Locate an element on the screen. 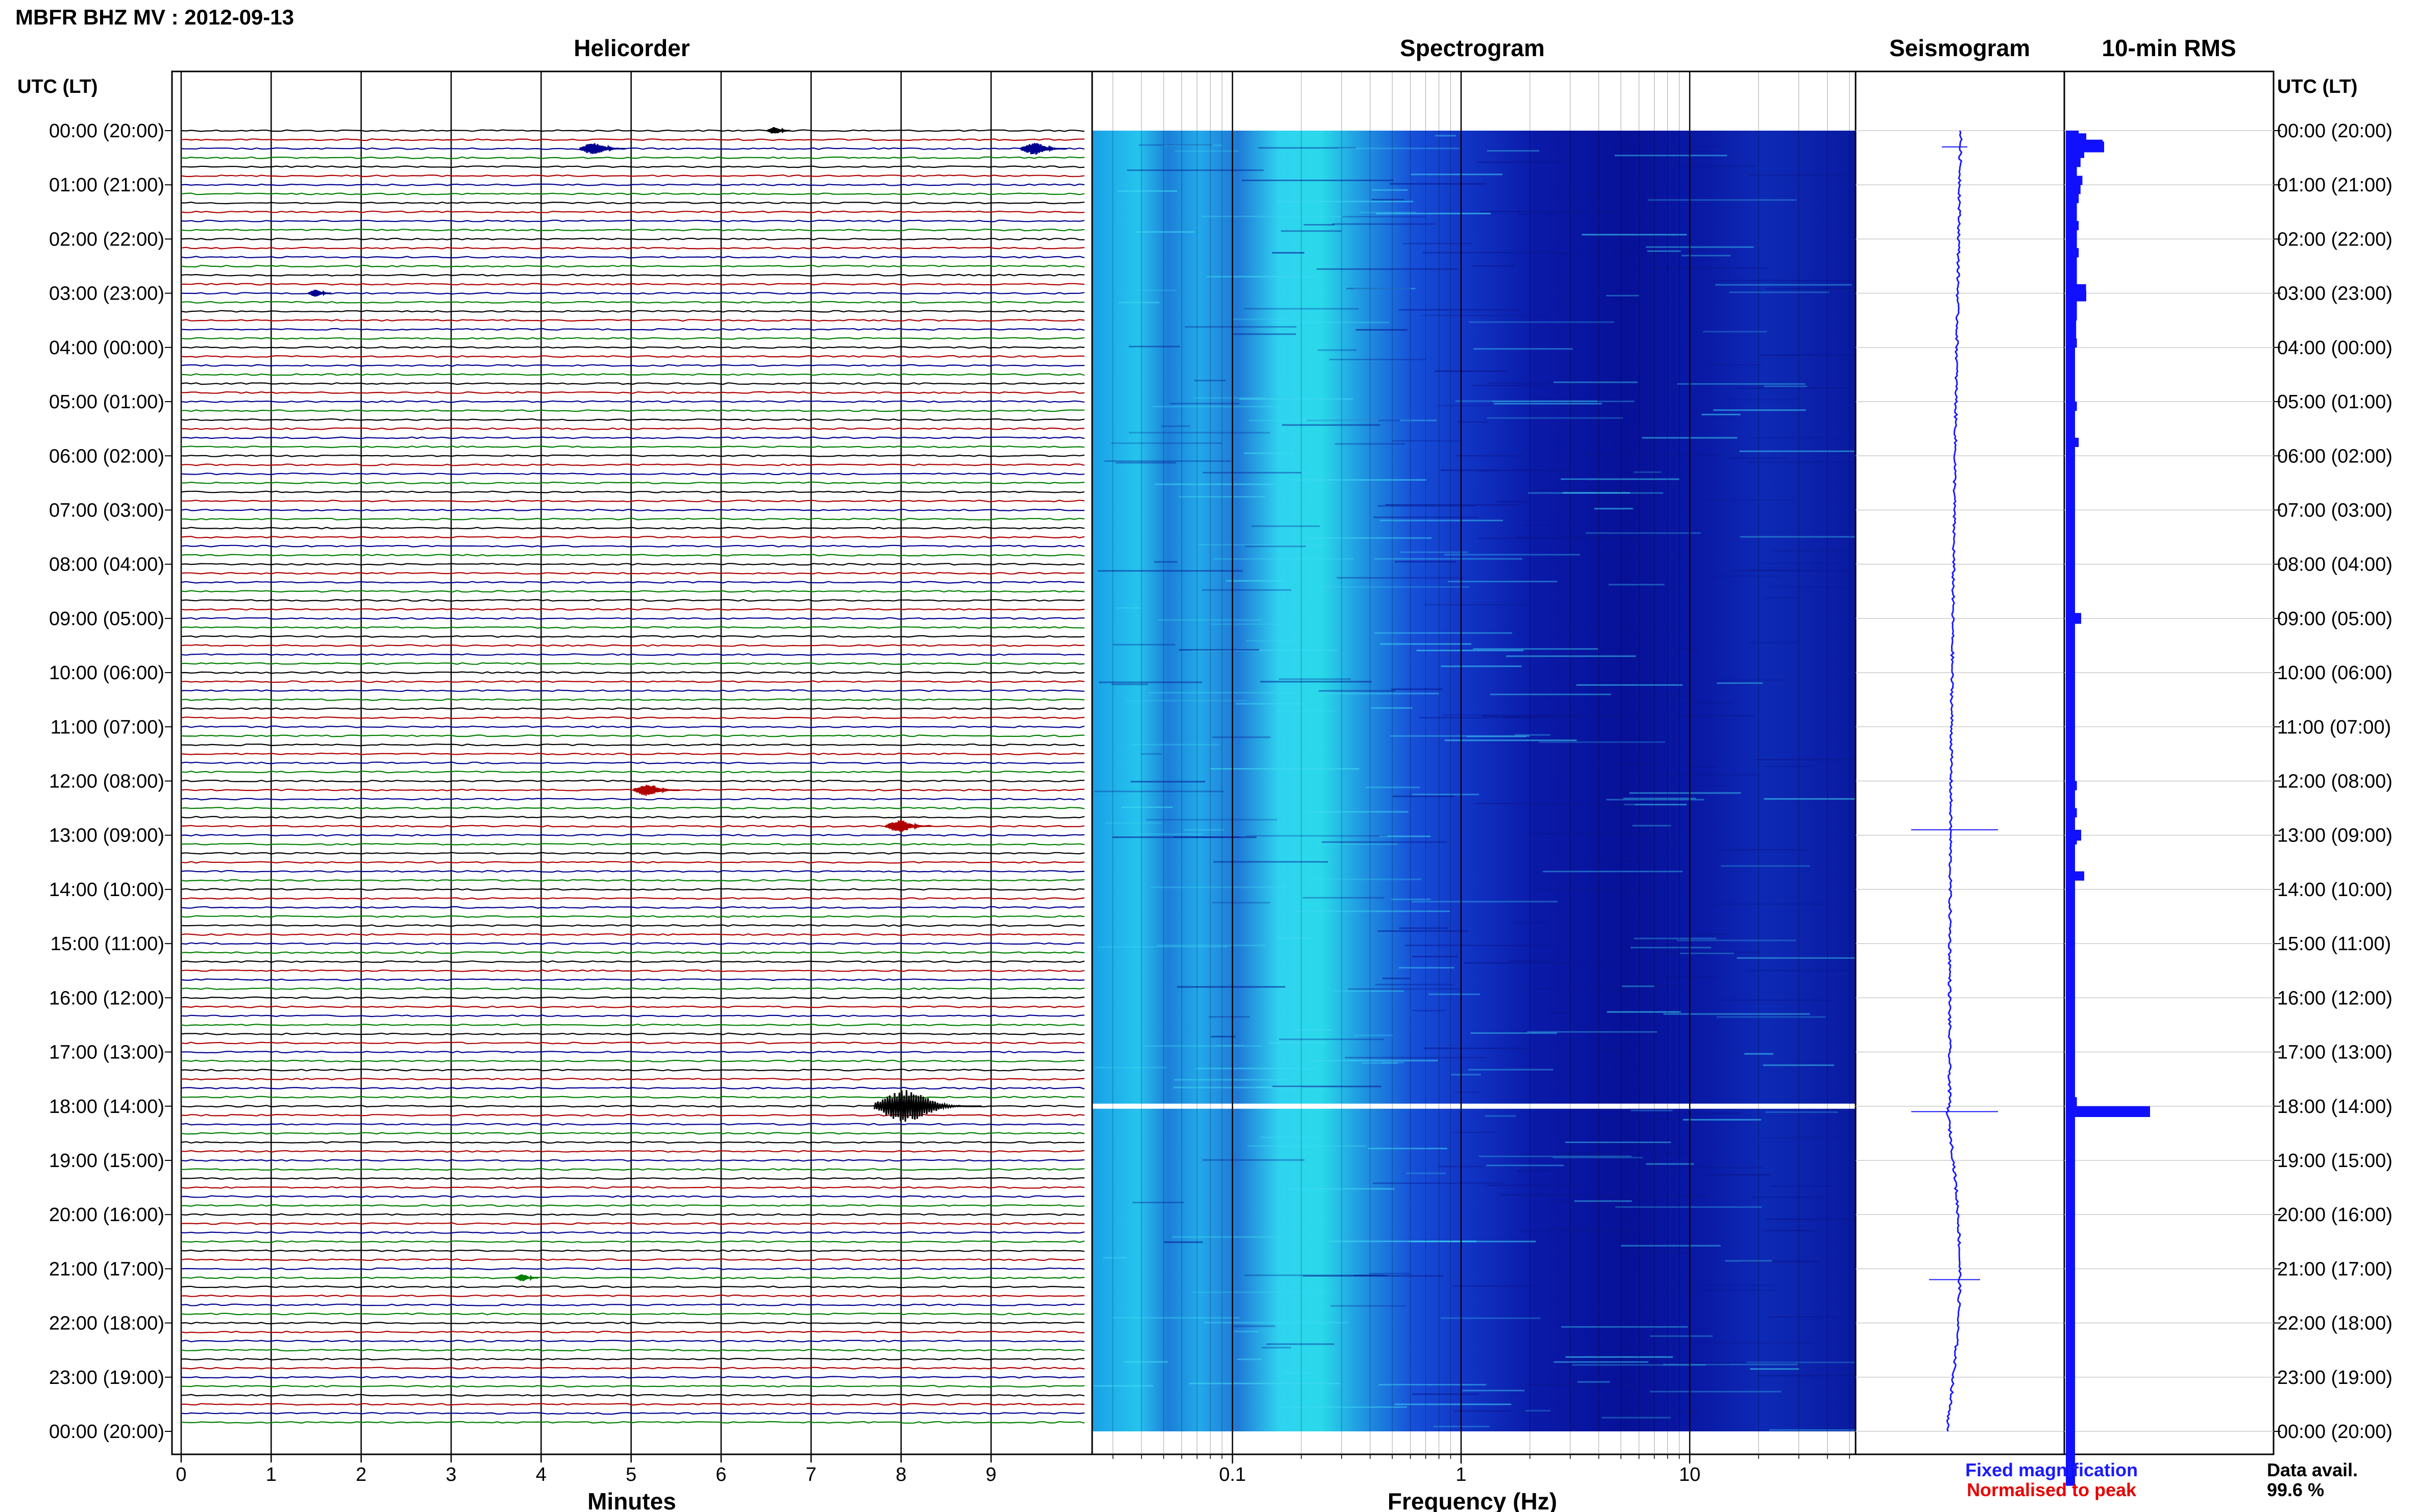 The image size is (2419, 1512). helicorder-event is located at coordinates (779, 130).